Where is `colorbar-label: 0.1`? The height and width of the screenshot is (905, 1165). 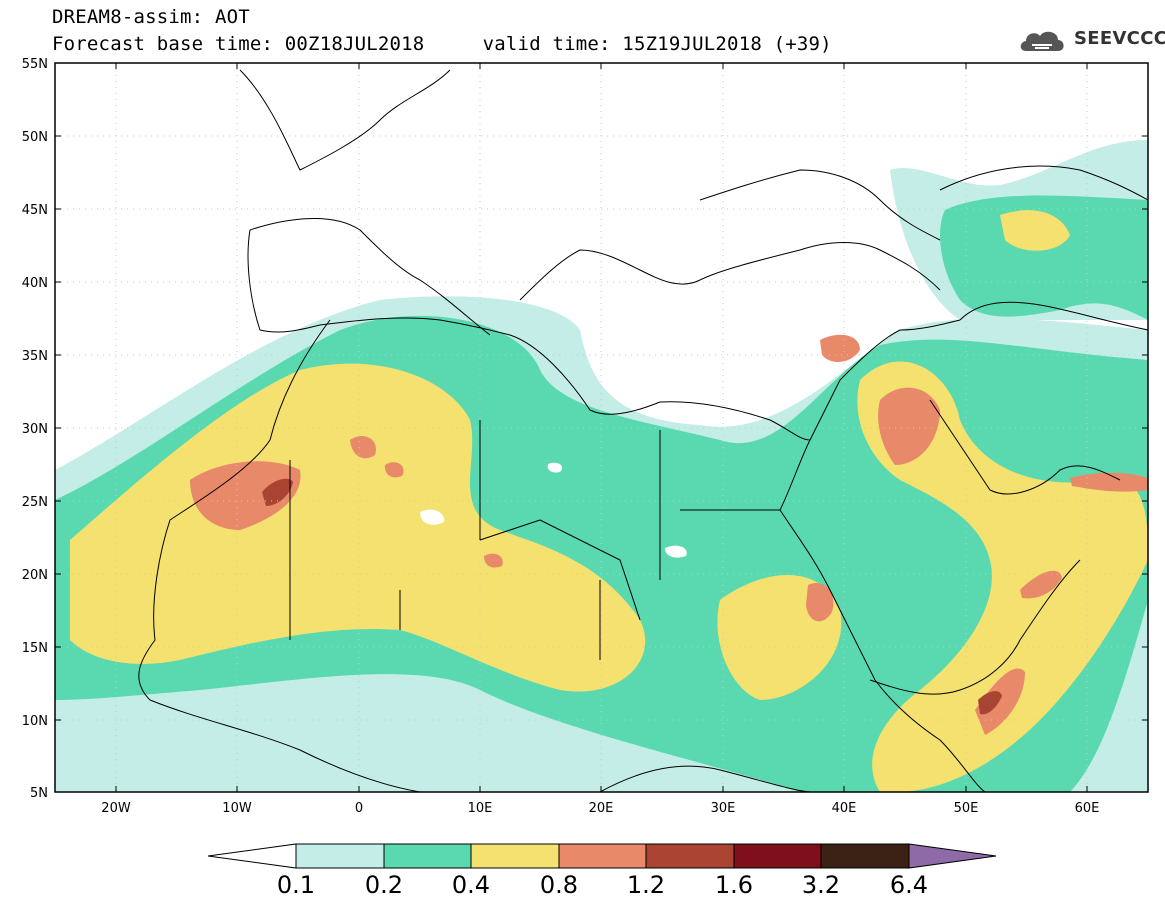
colorbar-label: 0.1 is located at coordinates (296, 885).